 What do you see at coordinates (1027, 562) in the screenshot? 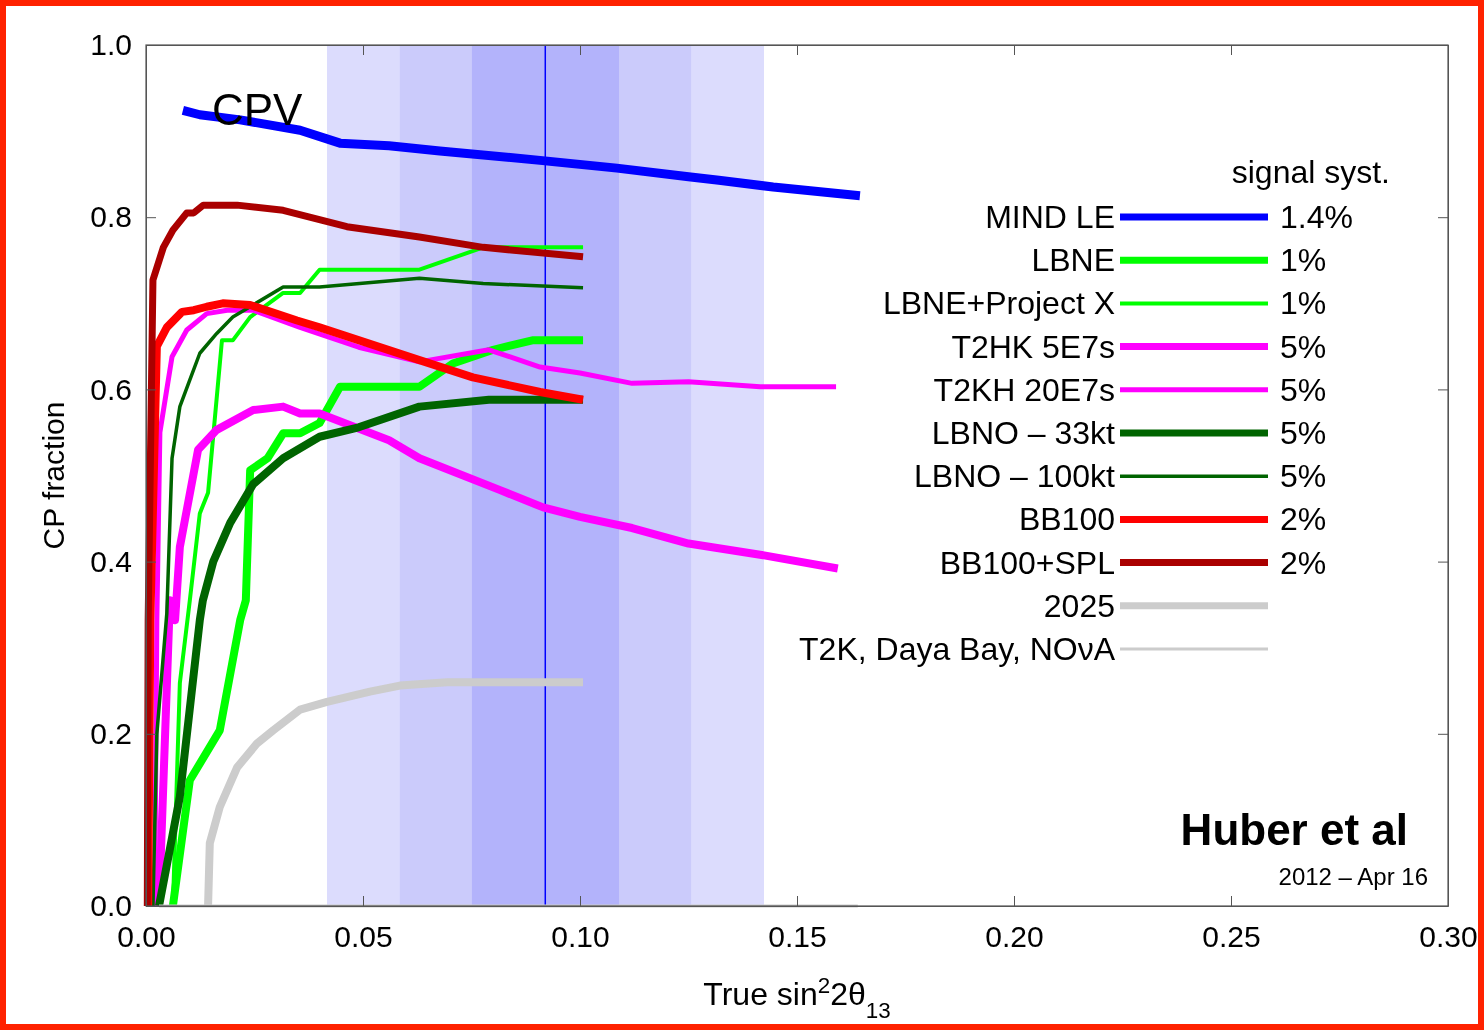
I see `legend-label: BB100+SPL` at bounding box center [1027, 562].